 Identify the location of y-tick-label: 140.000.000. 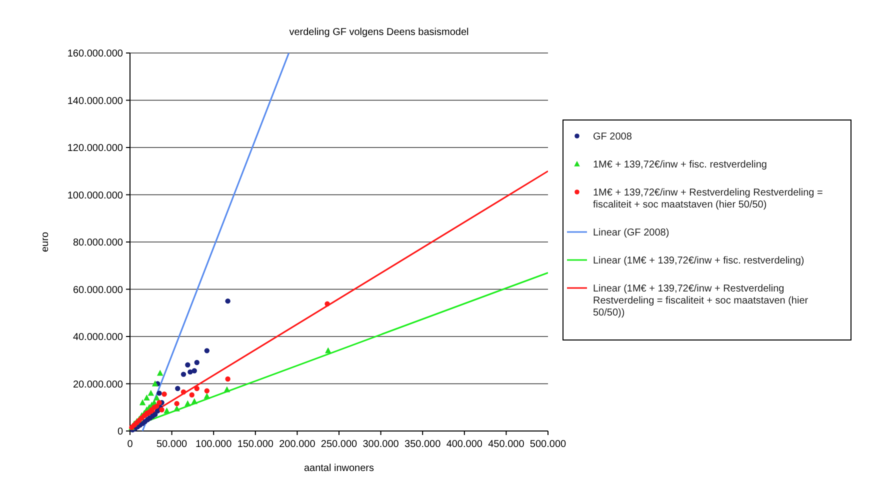
(95, 101).